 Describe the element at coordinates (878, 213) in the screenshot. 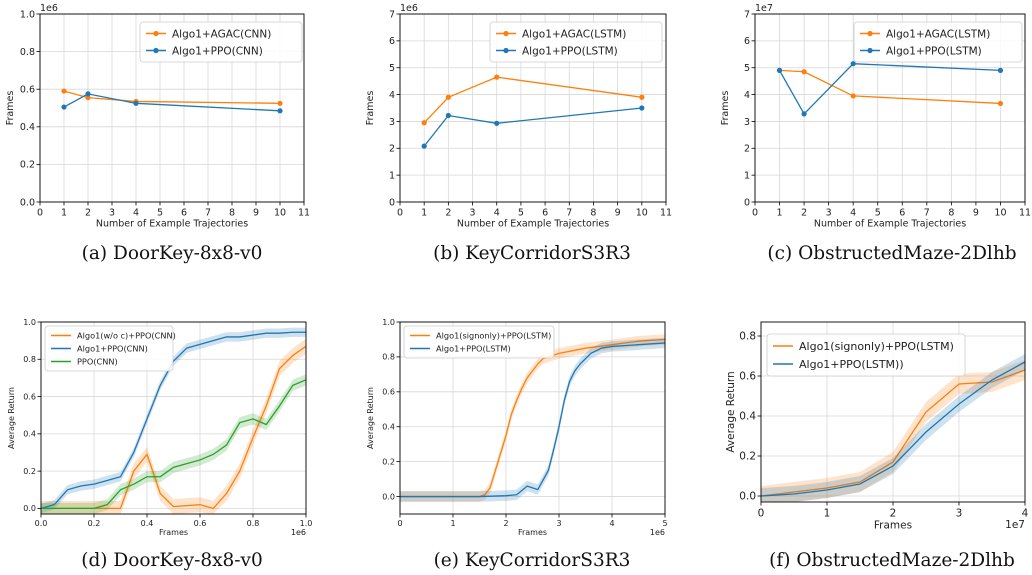

I see `x-tick-label: 5` at that location.